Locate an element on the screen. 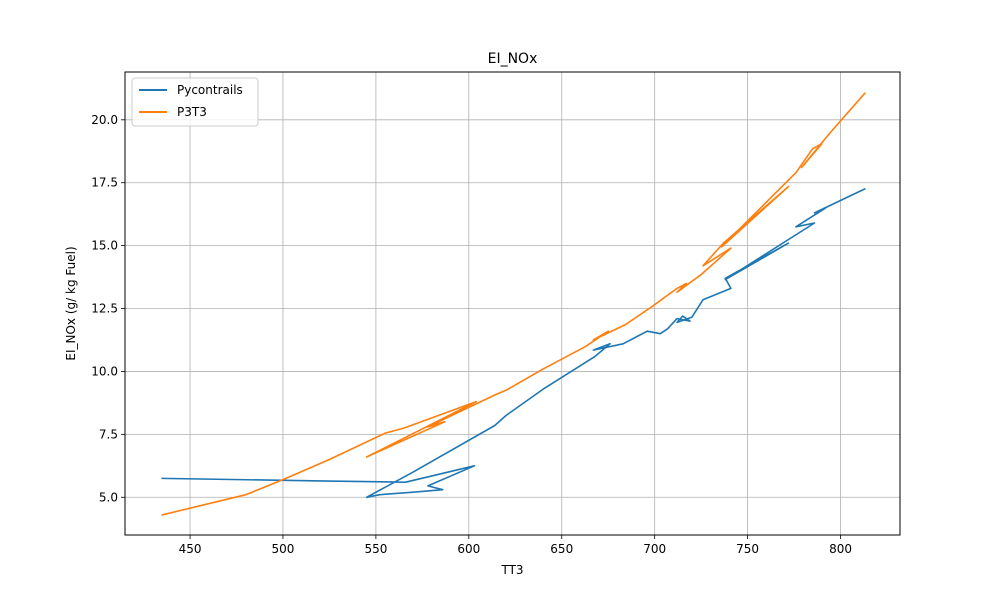 Image resolution: width=1000 pixels, height=600 pixels. y-tick-label: 15.0 is located at coordinates (104, 246).